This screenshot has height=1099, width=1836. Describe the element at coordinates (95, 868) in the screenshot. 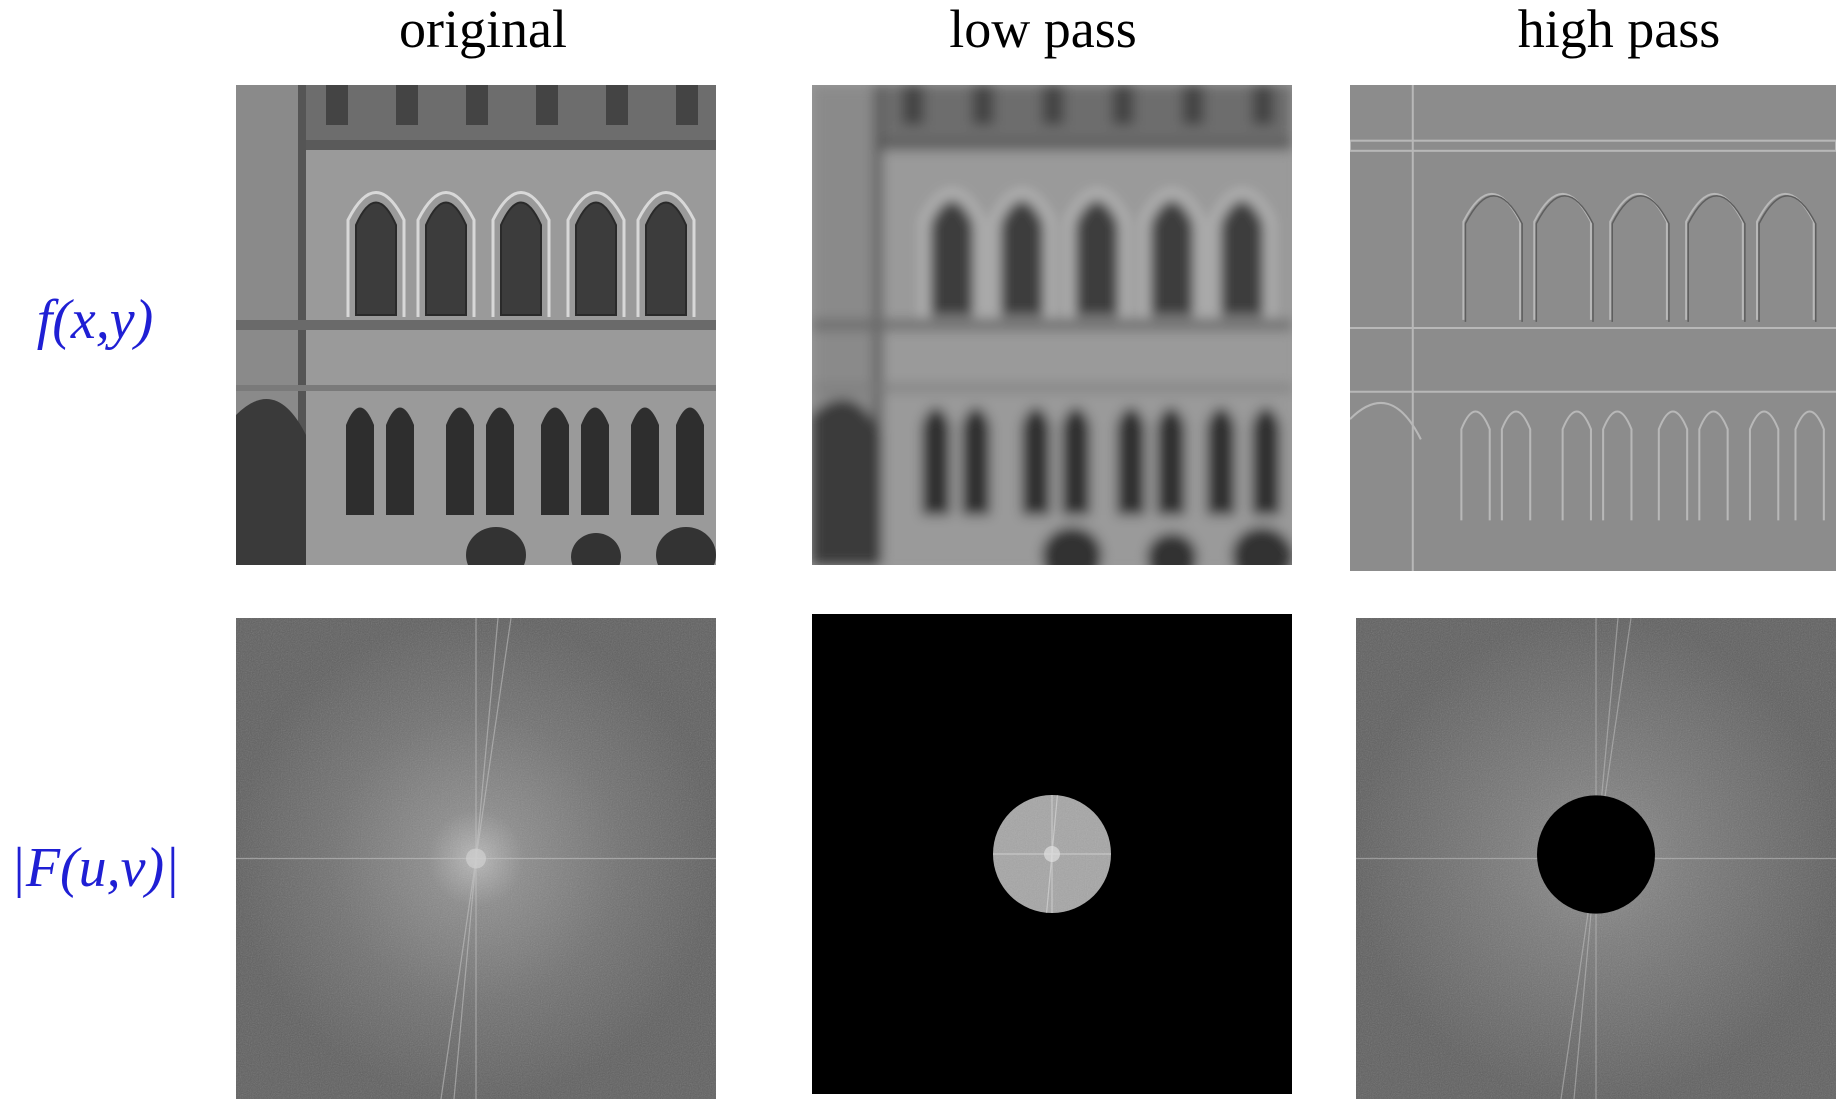

I see `row-label-frequency: |F(u,v)|` at that location.